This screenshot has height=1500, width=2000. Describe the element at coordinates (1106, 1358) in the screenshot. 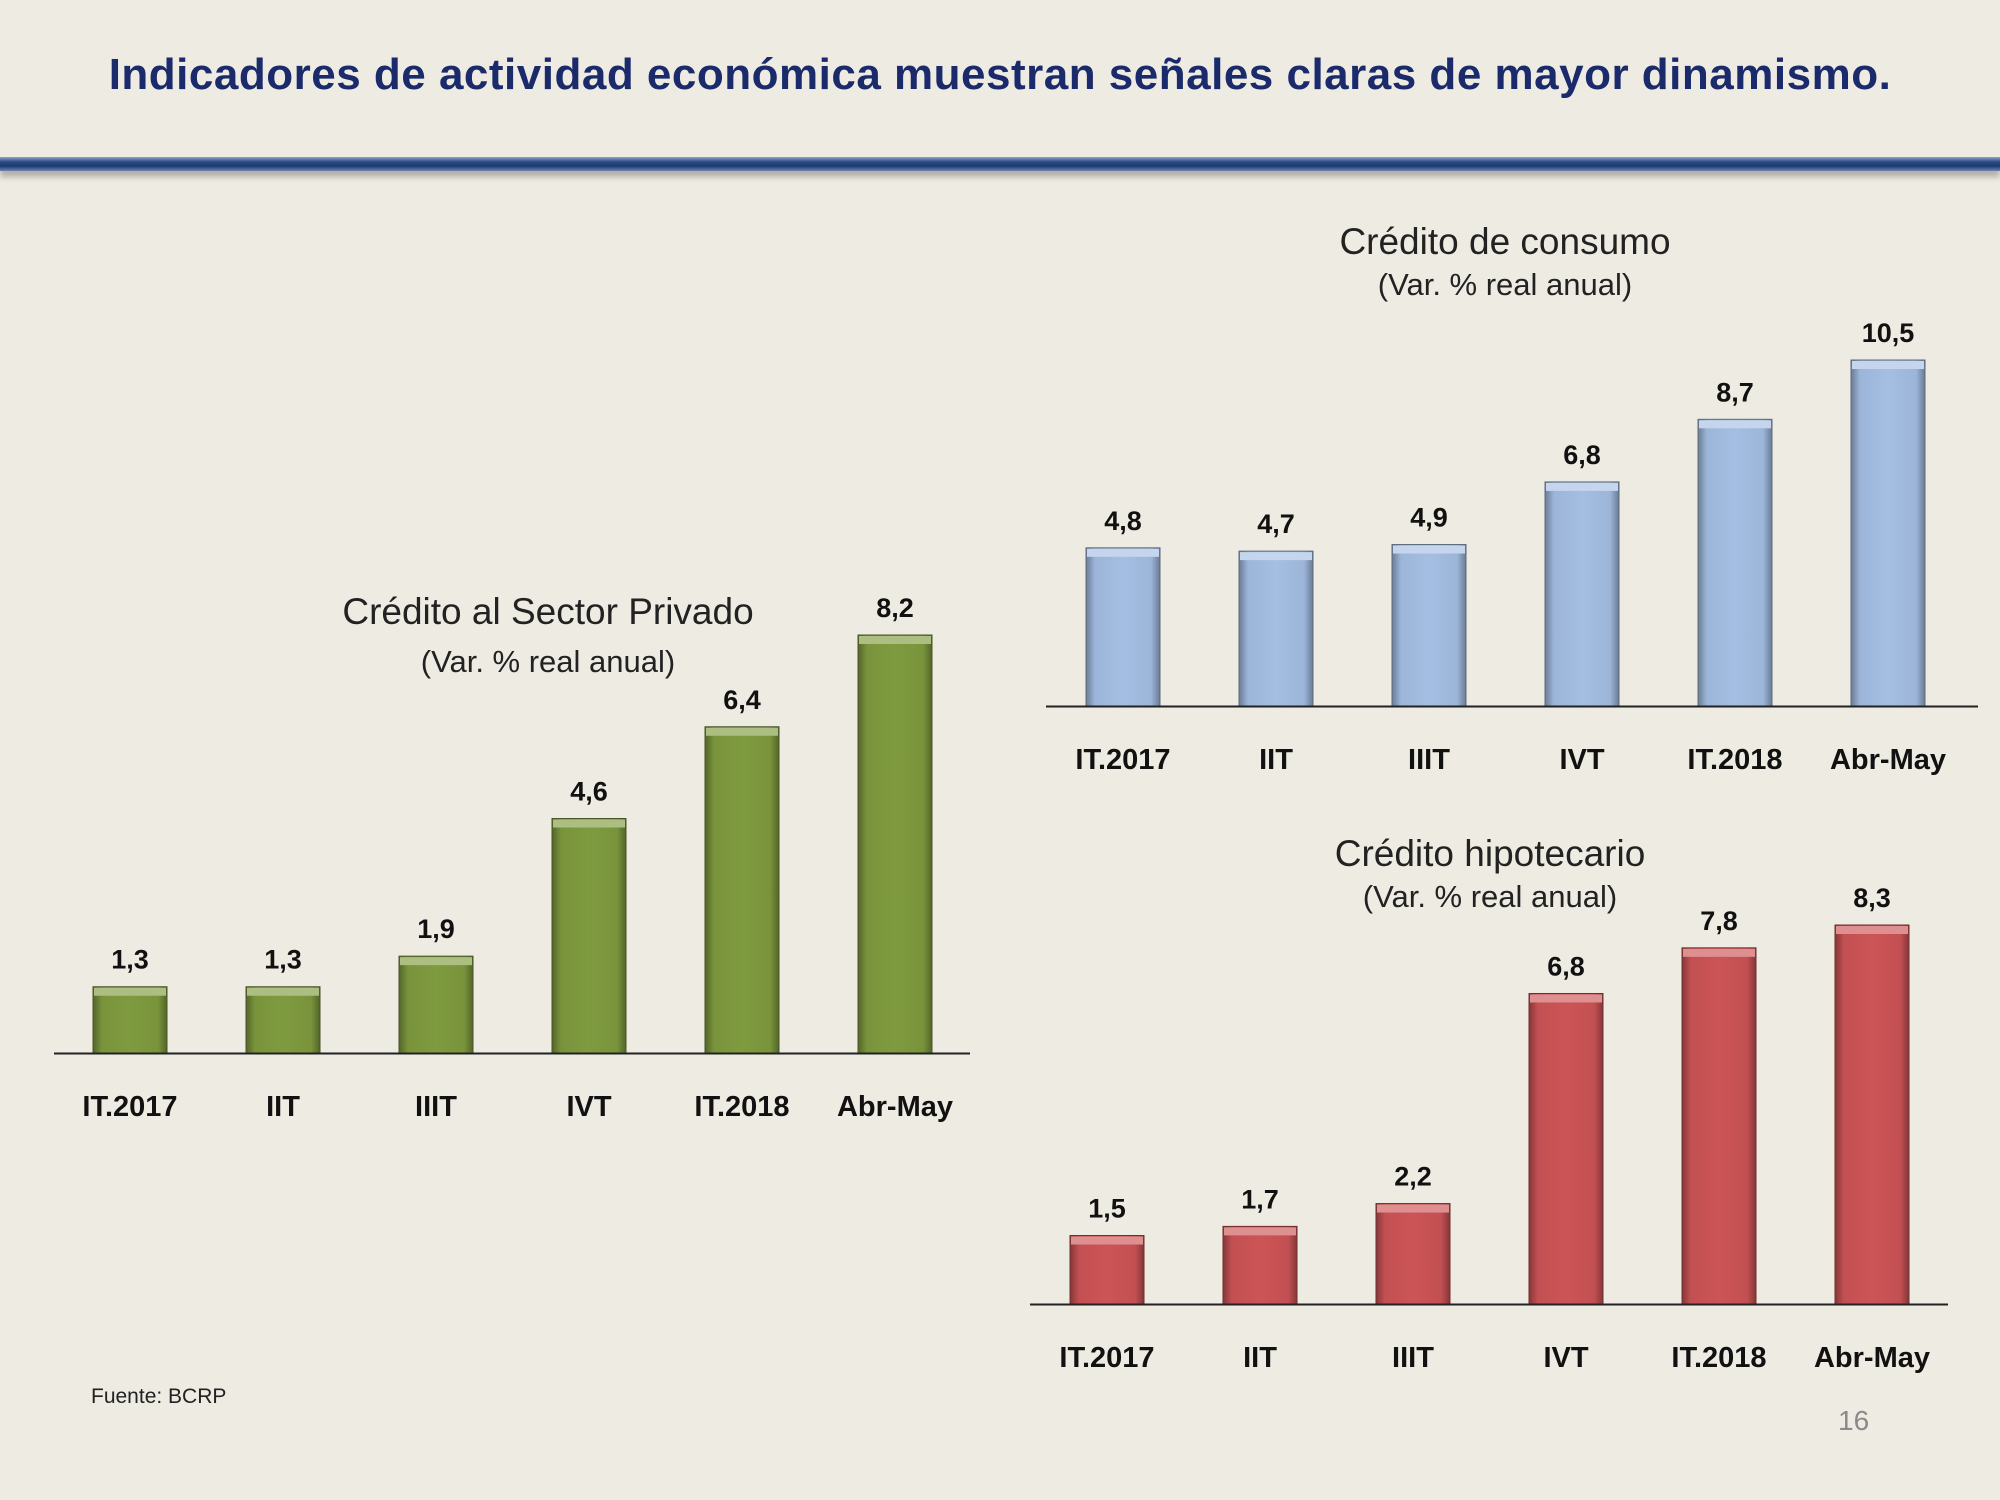

I see `tick-label-hipotecario-0: IT.2017` at that location.